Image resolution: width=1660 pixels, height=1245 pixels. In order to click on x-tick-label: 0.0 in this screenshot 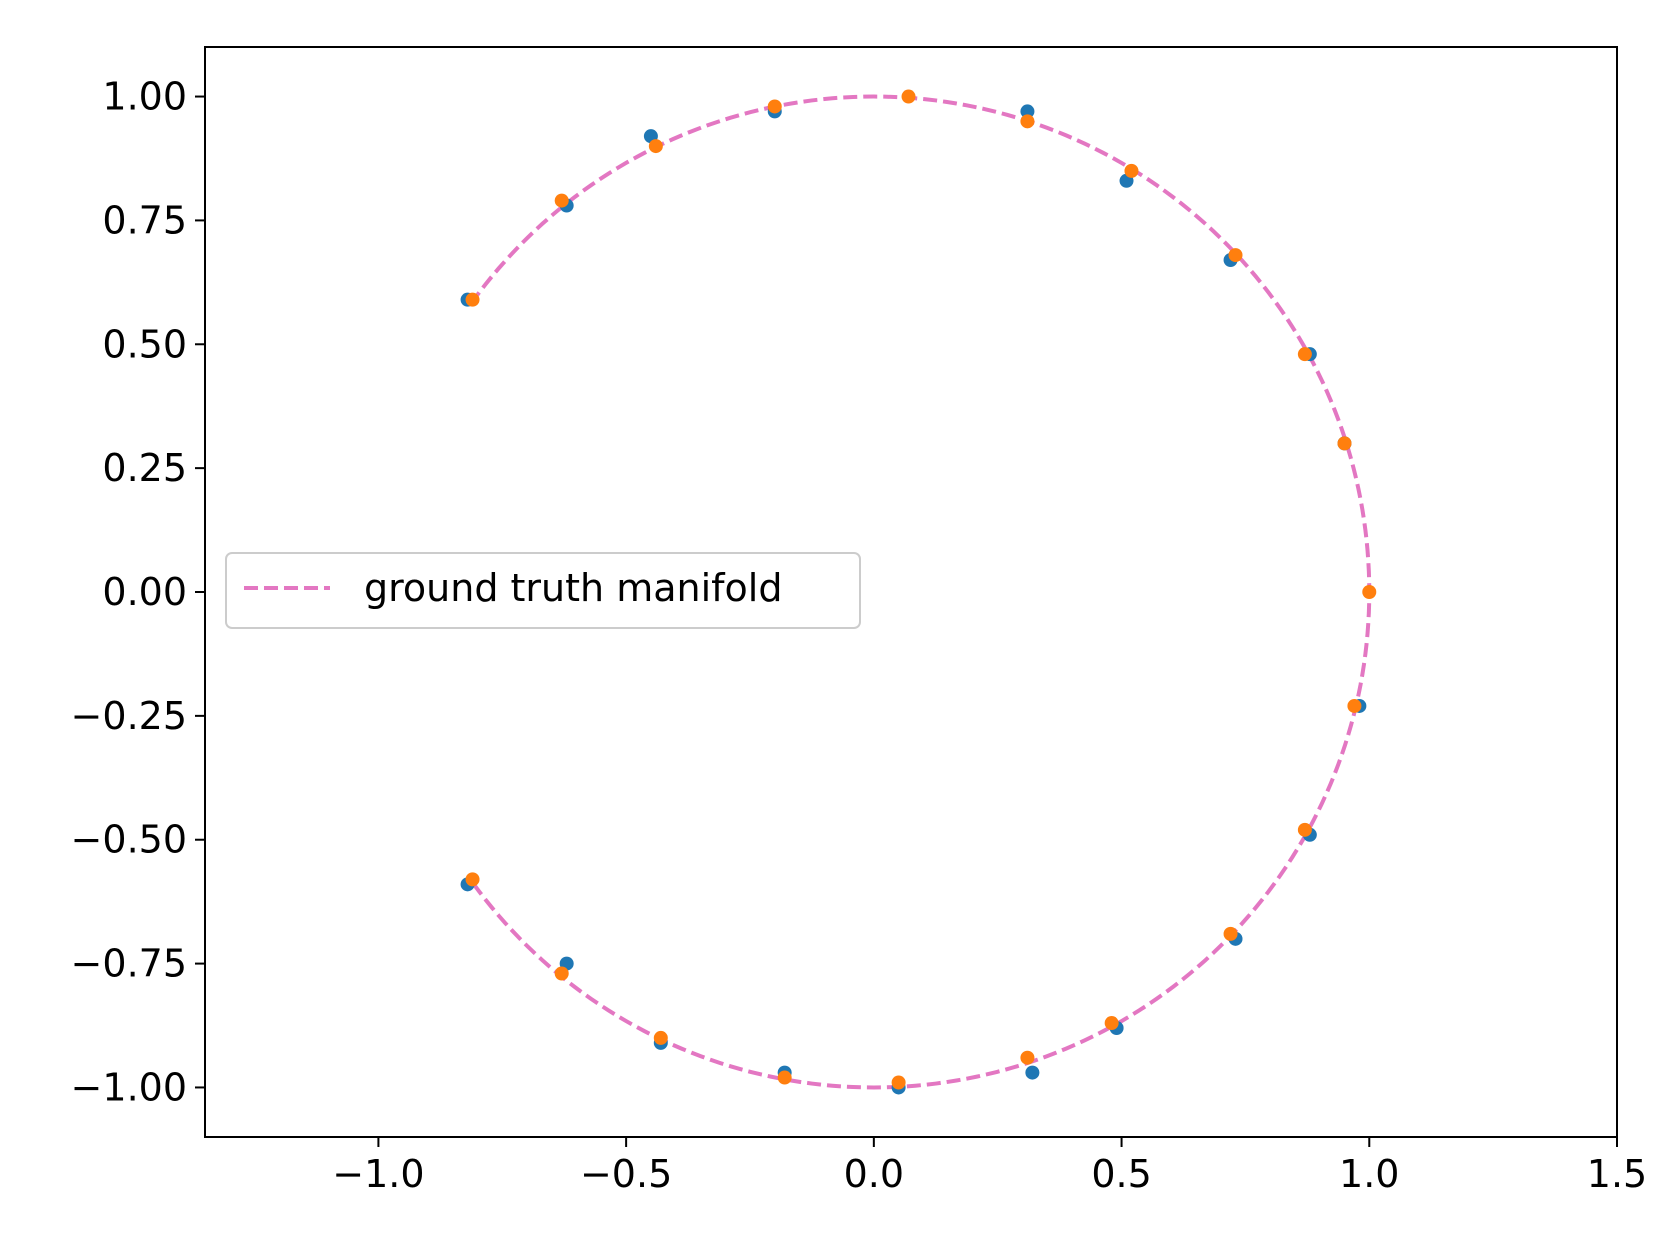, I will do `click(874, 1174)`.